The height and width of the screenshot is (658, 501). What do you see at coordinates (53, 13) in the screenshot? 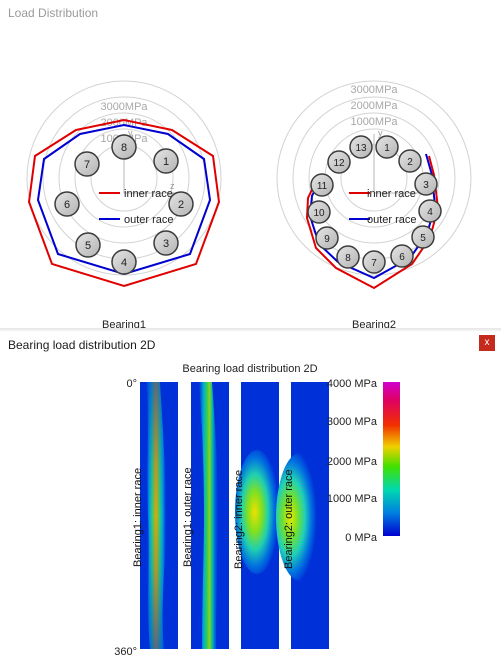
I see `load-distribution-title: Load Distribution` at bounding box center [53, 13].